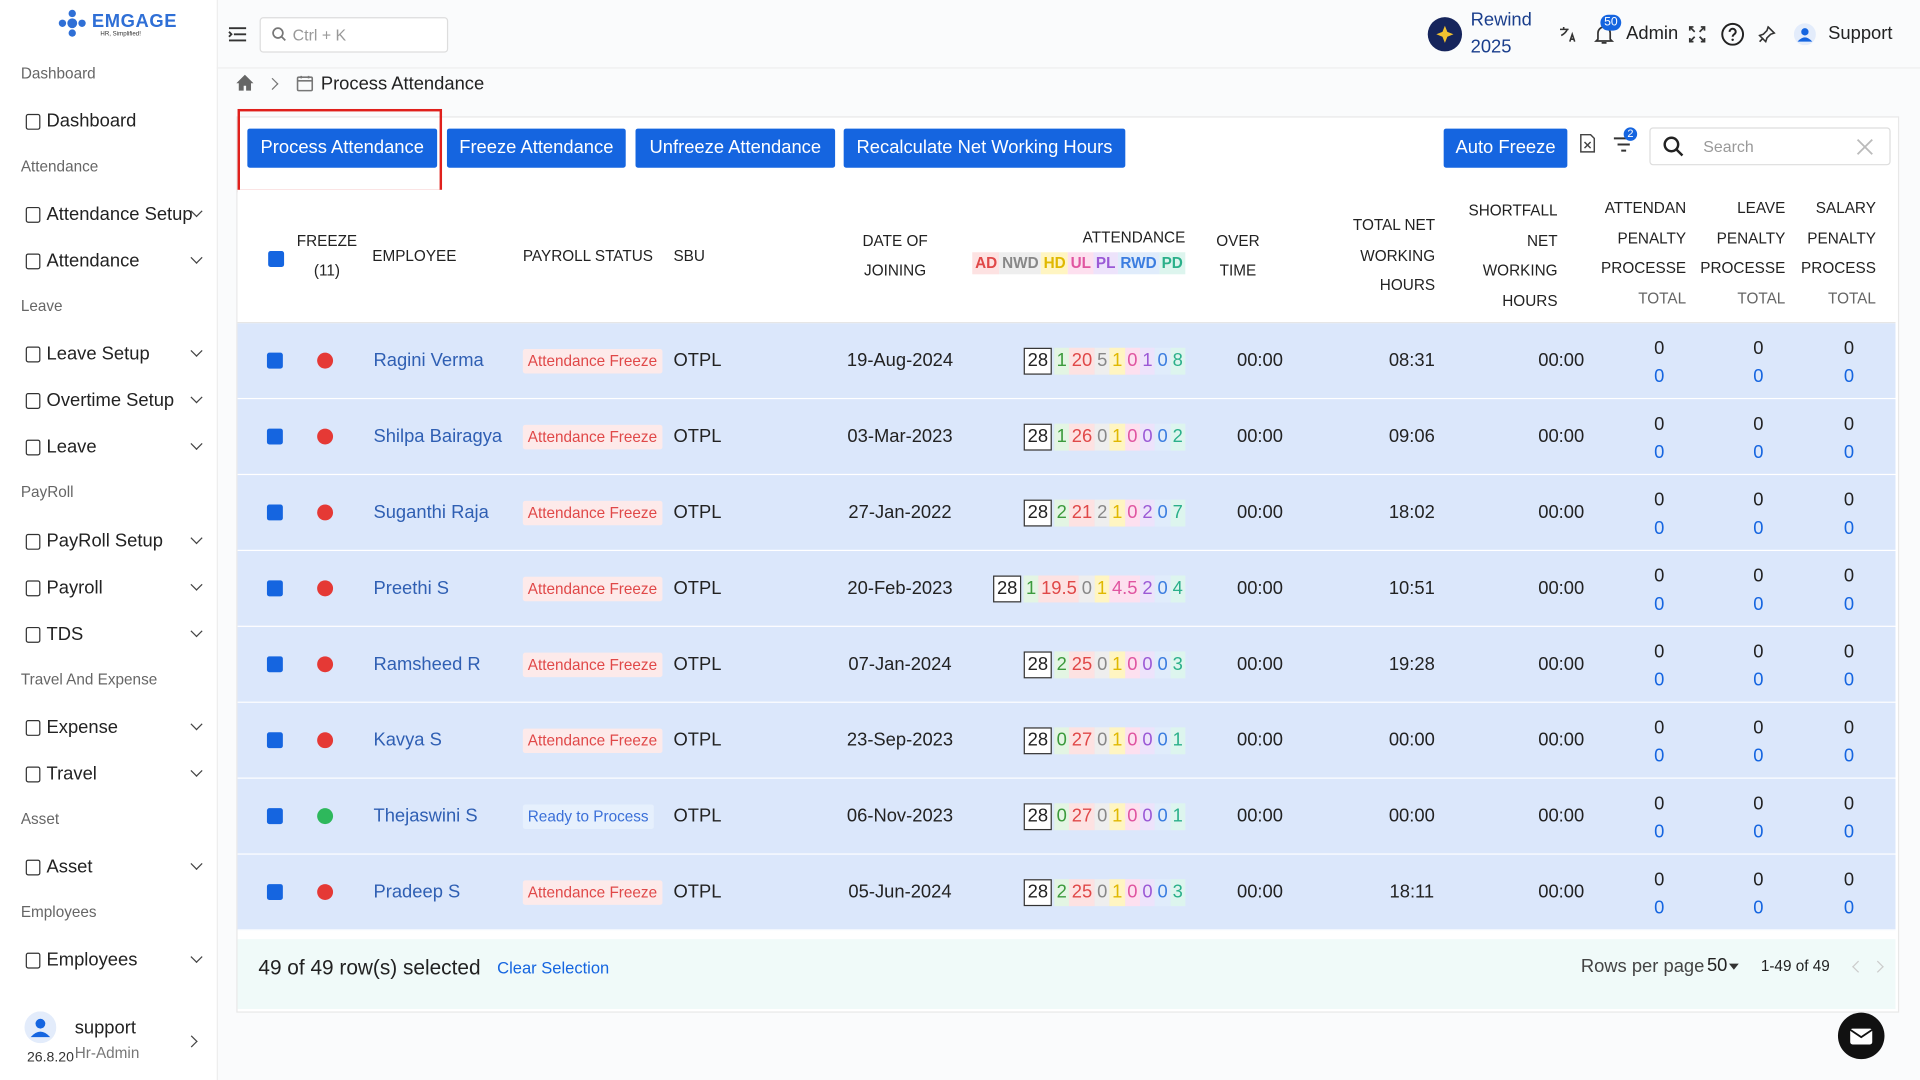 This screenshot has height=1080, width=1920. What do you see at coordinates (65, 634) in the screenshot?
I see `nav-item: TDS` at bounding box center [65, 634].